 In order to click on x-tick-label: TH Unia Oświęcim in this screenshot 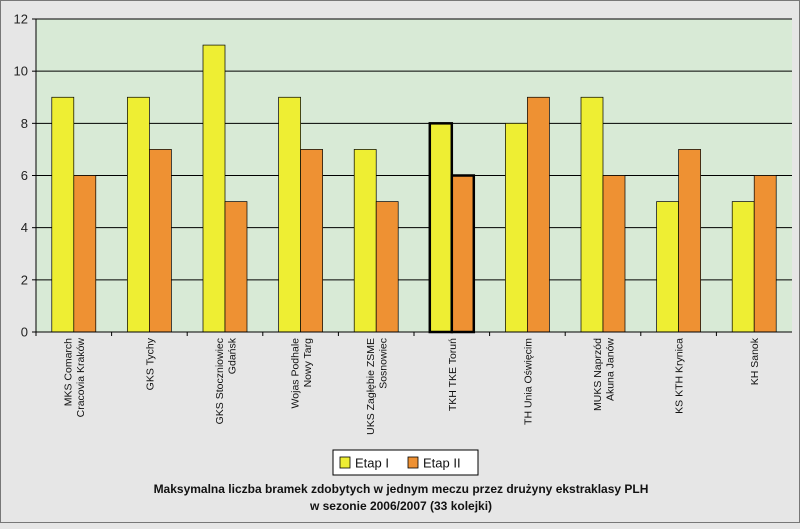, I will do `click(528, 381)`.